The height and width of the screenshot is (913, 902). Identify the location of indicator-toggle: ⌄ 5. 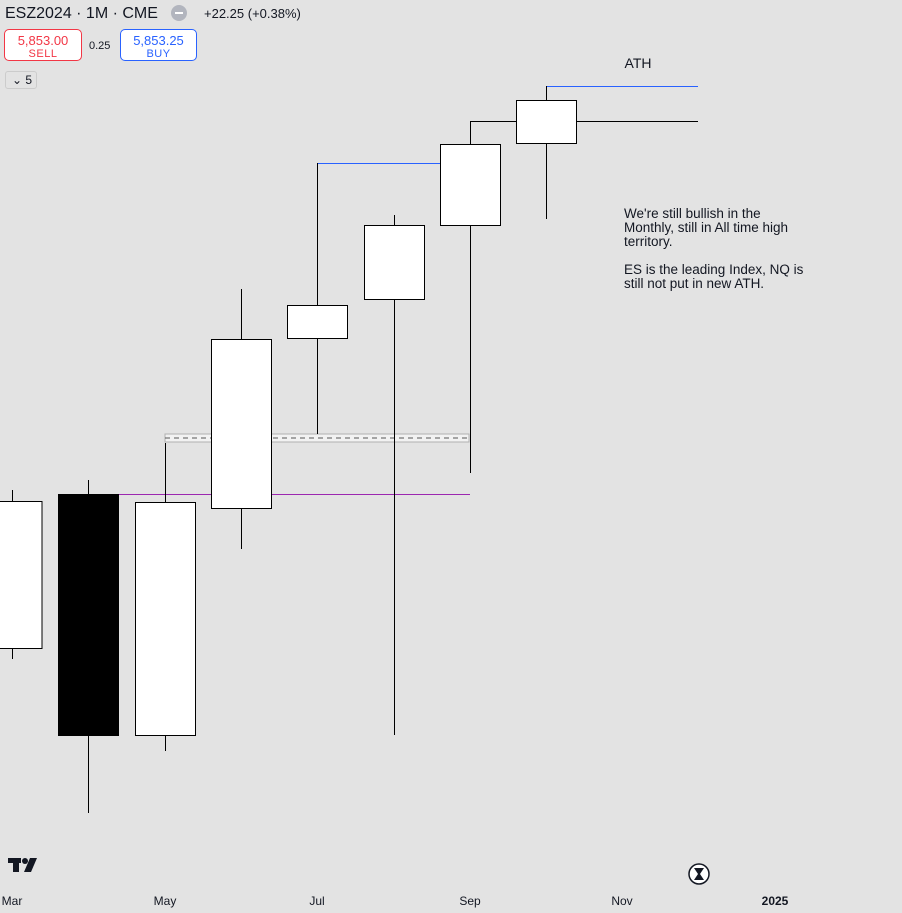
(21, 80).